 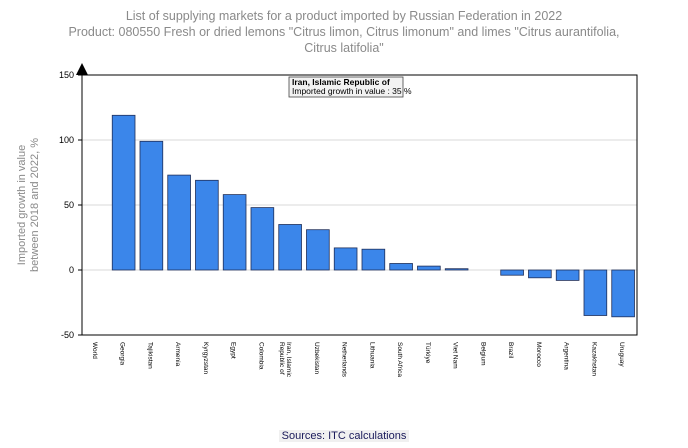 I want to click on y-tick-label: 100, so click(x=66, y=140).